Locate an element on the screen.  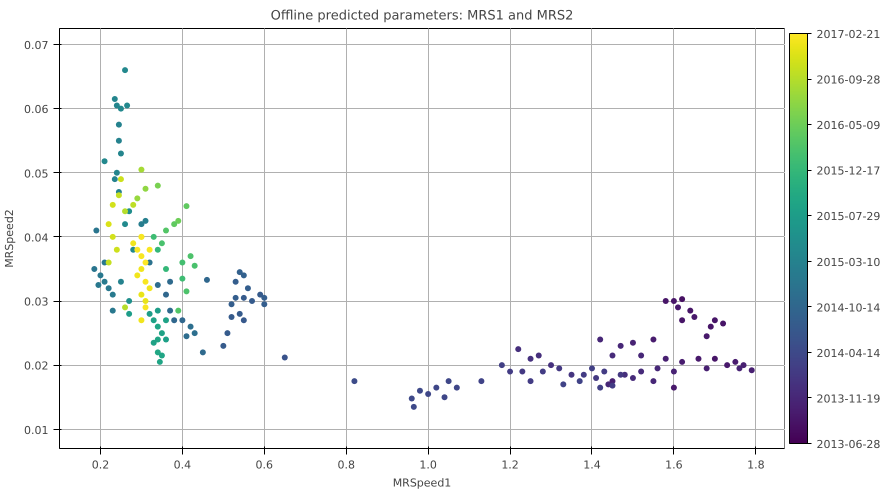
x-tick-label: 0.2 is located at coordinates (101, 465).